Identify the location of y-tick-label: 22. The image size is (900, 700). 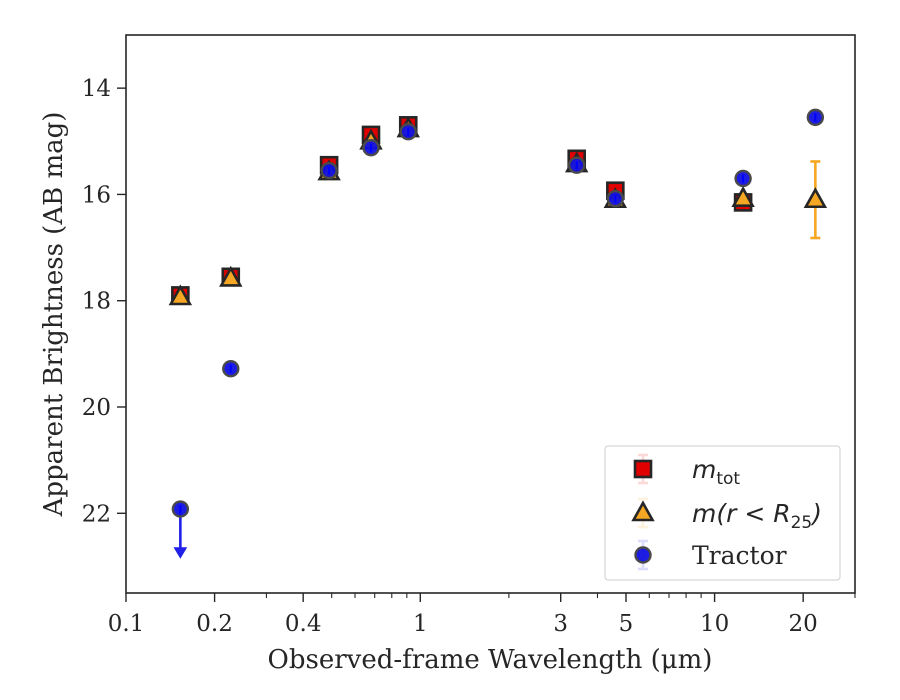
(96, 514).